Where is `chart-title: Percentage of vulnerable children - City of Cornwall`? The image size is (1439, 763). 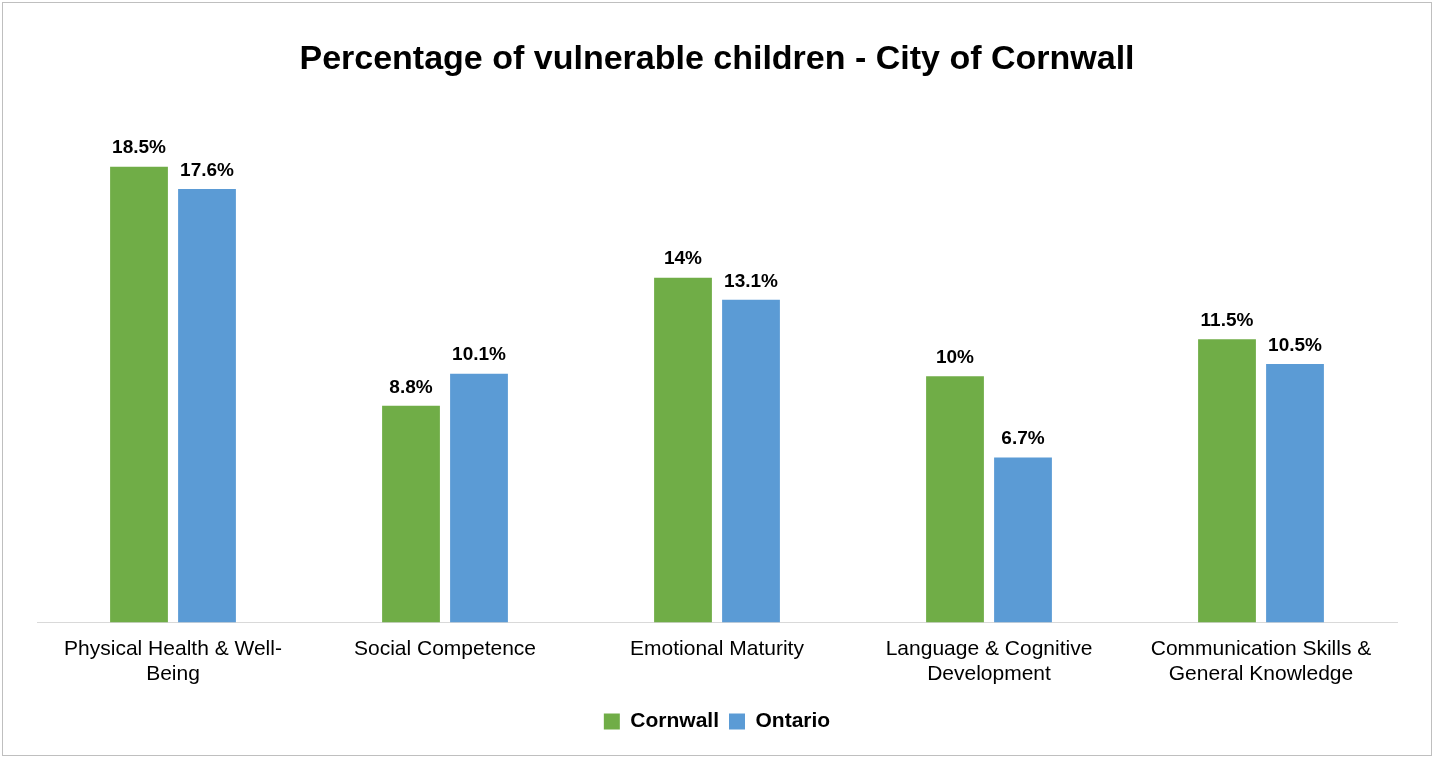 chart-title: Percentage of vulnerable children - City of Cornwall is located at coordinates (717, 56).